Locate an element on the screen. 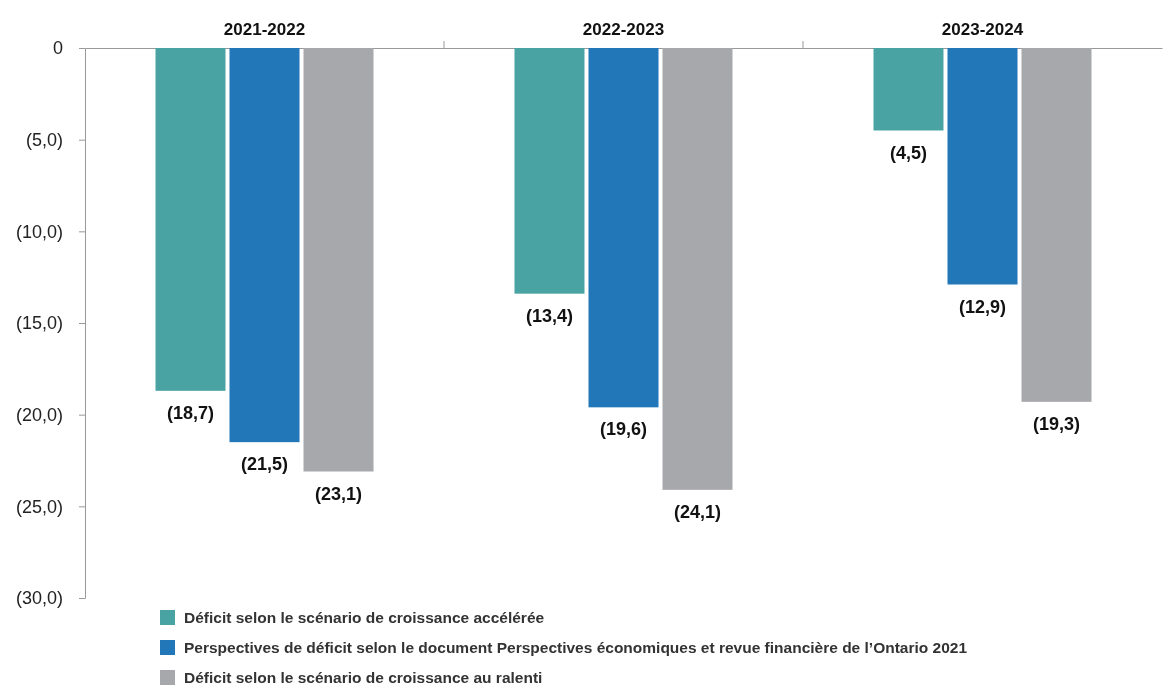 This screenshot has height=688, width=1172. data-label: (19,3) is located at coordinates (1056, 423).